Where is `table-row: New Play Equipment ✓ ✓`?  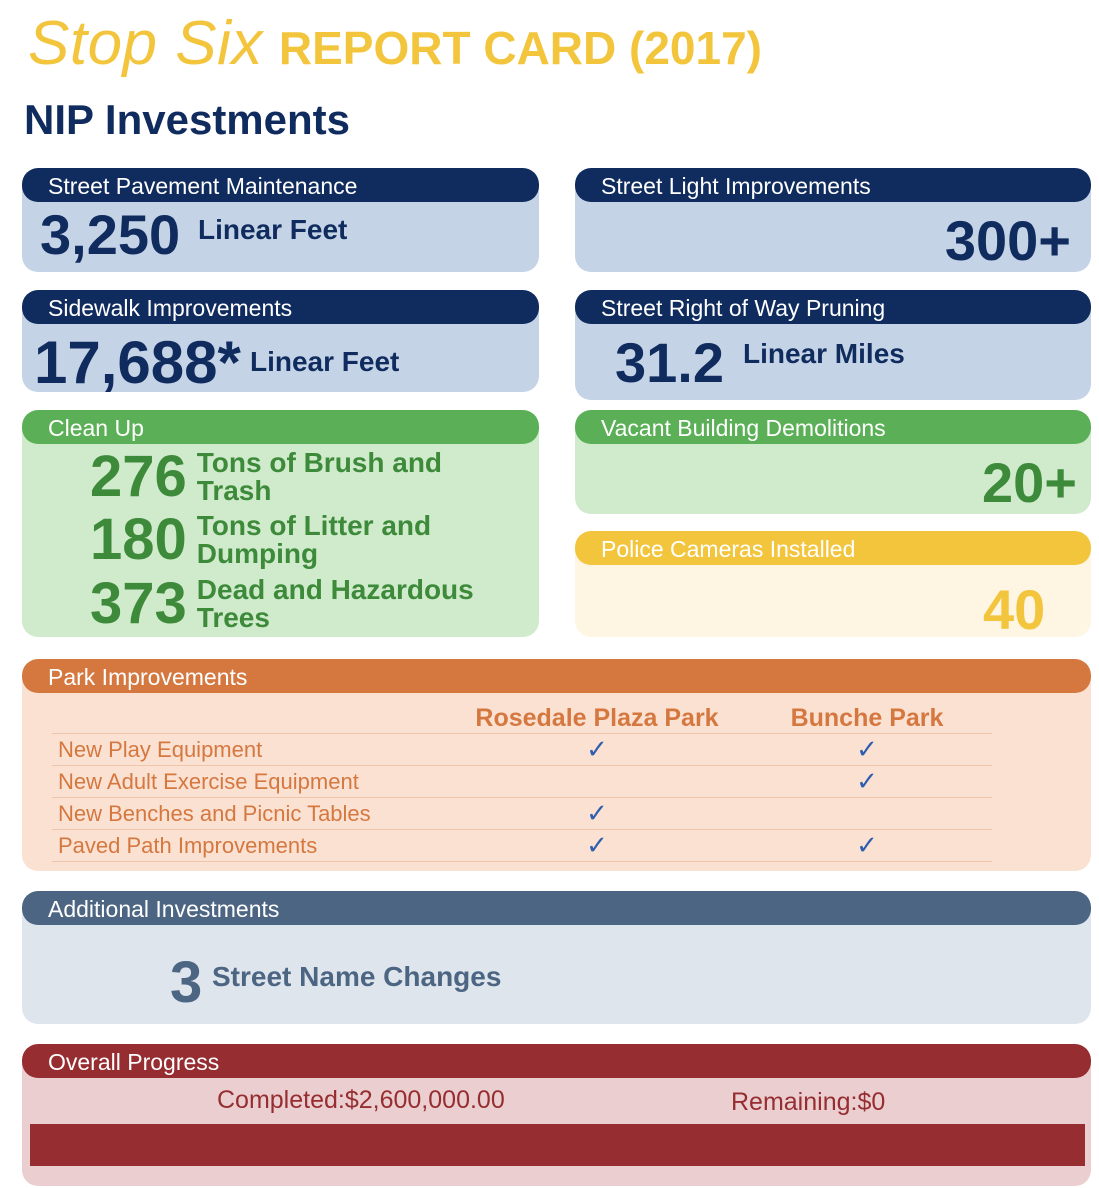 table-row: New Play Equipment ✓ ✓ is located at coordinates (522, 749).